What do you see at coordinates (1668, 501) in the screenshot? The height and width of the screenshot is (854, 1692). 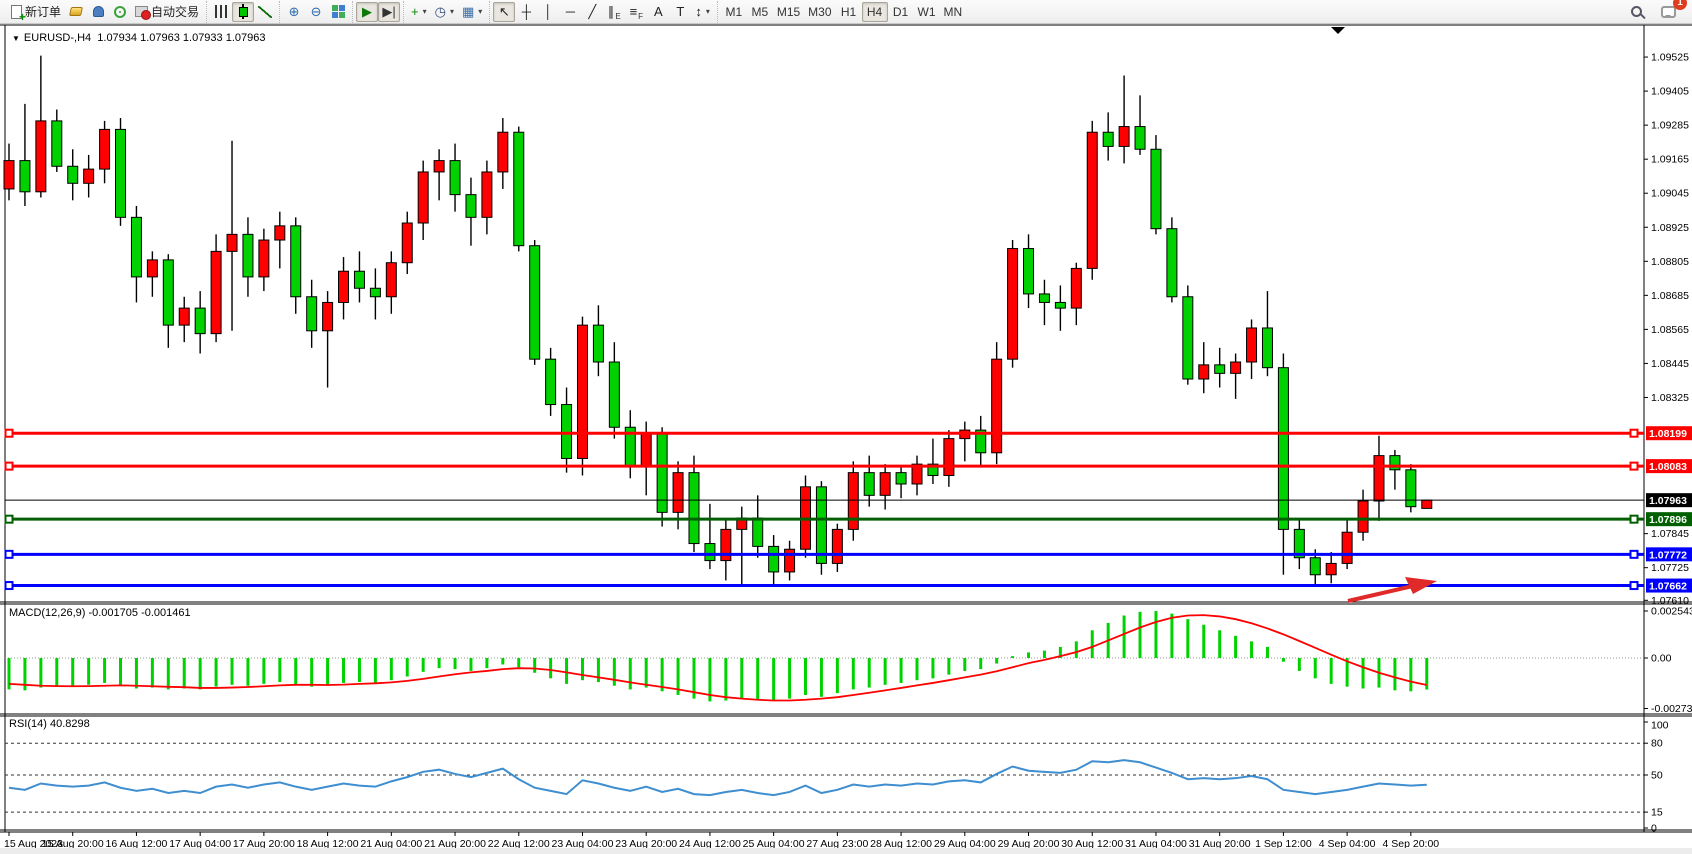 I see `price-line-label: 1.07963` at bounding box center [1668, 501].